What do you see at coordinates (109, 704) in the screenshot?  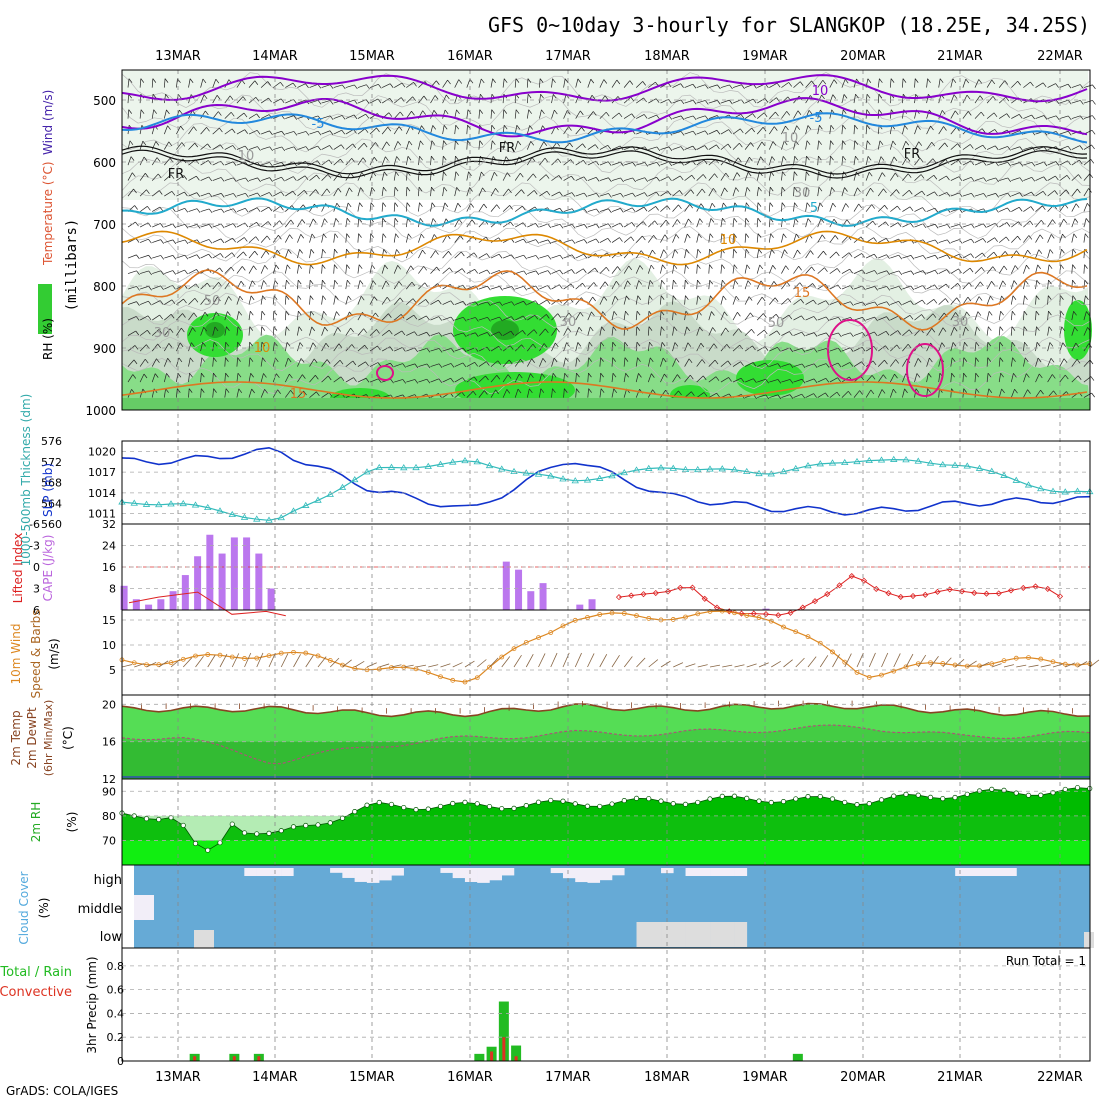 I see `temp-tick-label: 20` at bounding box center [109, 704].